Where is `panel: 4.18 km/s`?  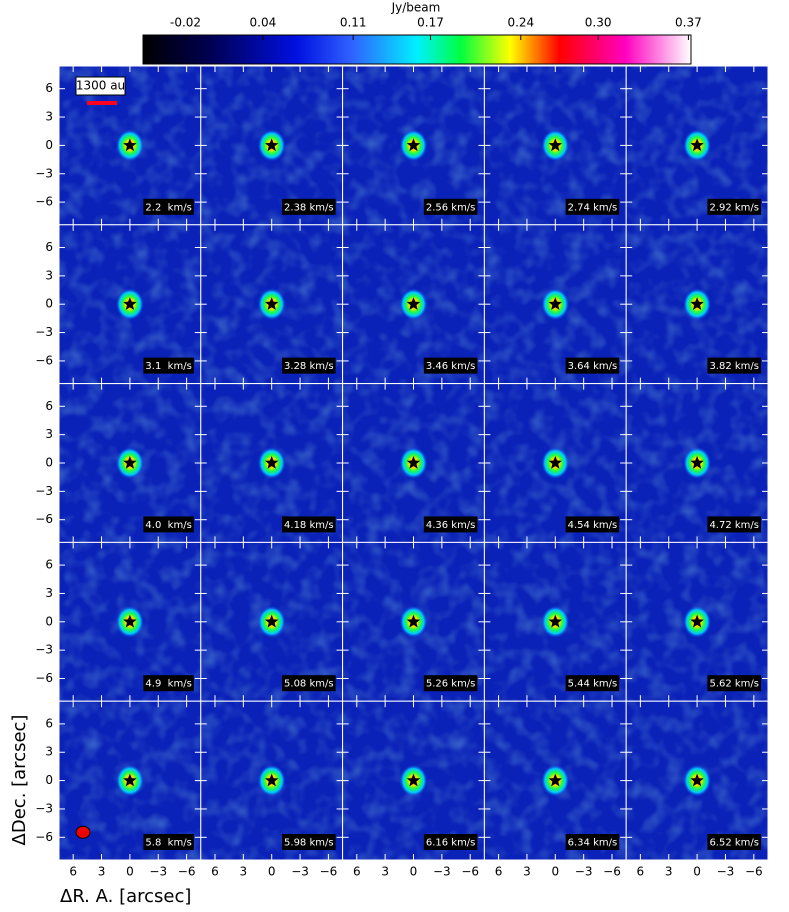 panel: 4.18 km/s is located at coordinates (272, 463).